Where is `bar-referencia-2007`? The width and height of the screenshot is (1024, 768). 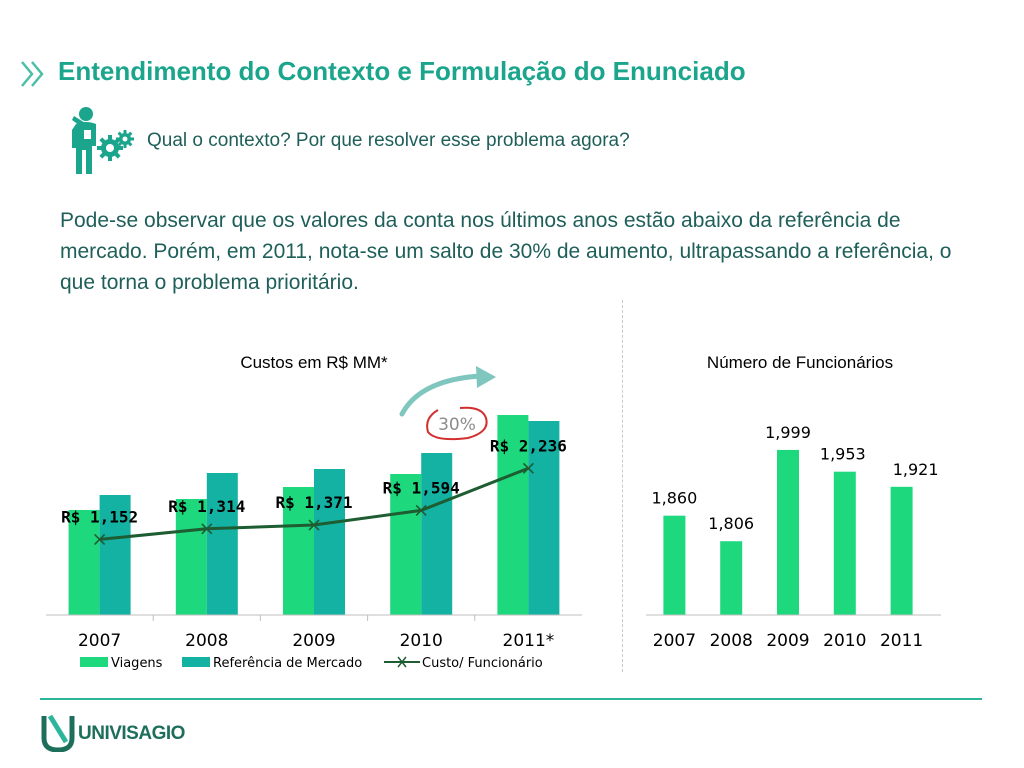
bar-referencia-2007 is located at coordinates (115, 555).